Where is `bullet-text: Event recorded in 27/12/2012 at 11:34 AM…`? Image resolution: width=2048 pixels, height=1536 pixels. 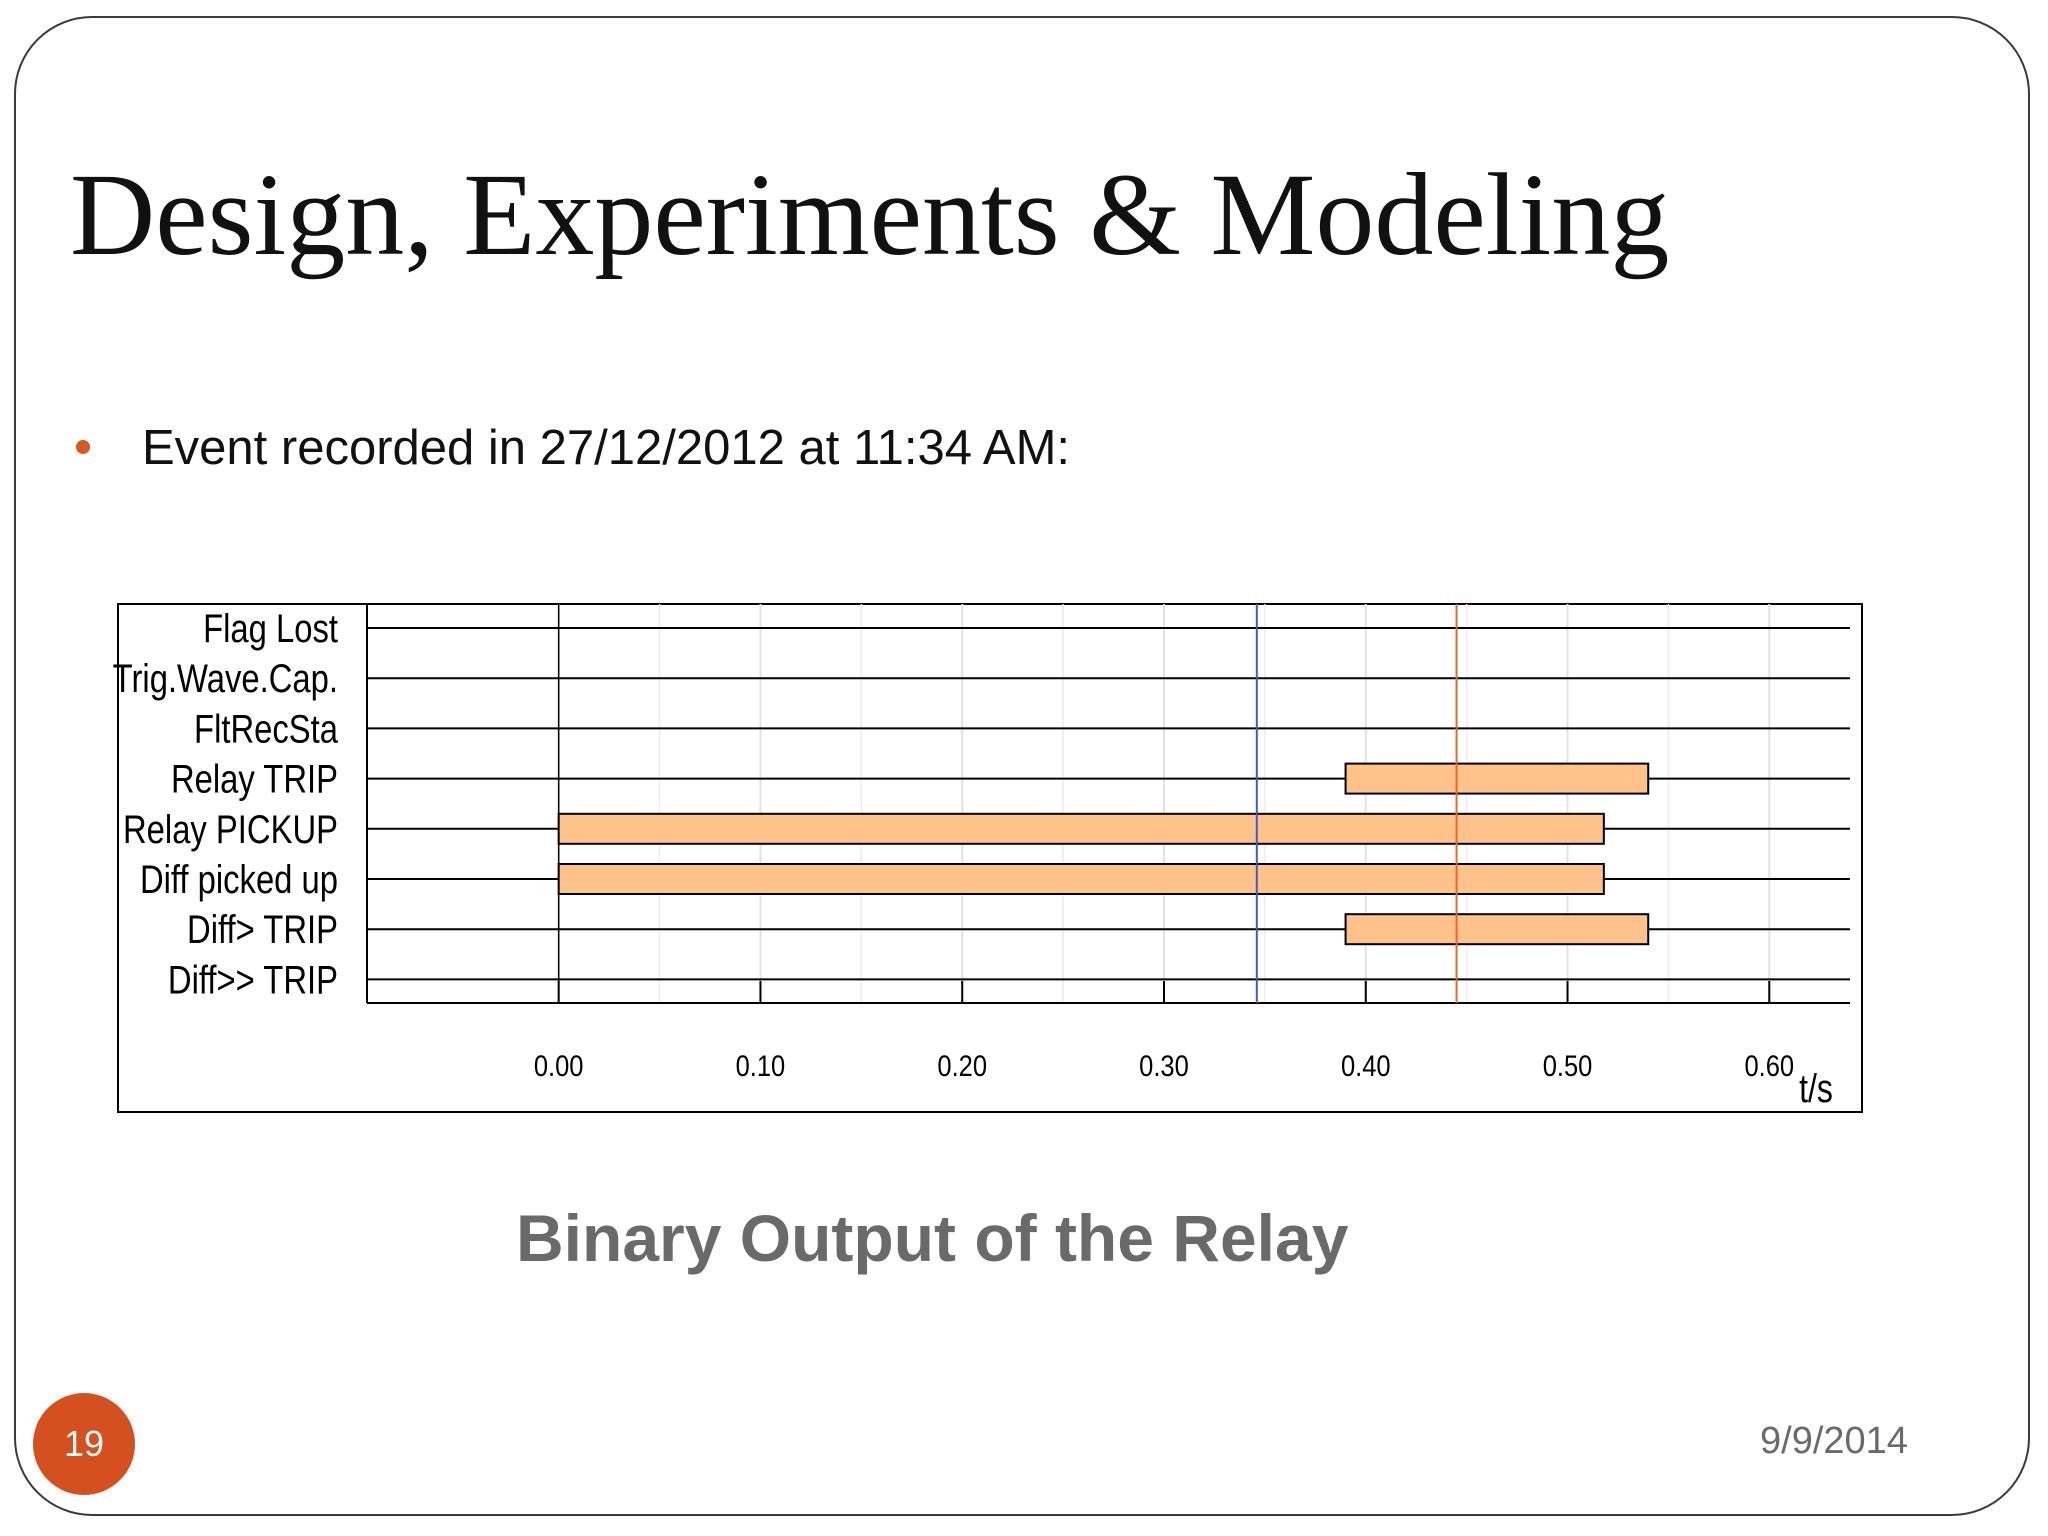
bullet-text: Event recorded in 27/12/2012 at 11:34 AM… is located at coordinates (606, 448).